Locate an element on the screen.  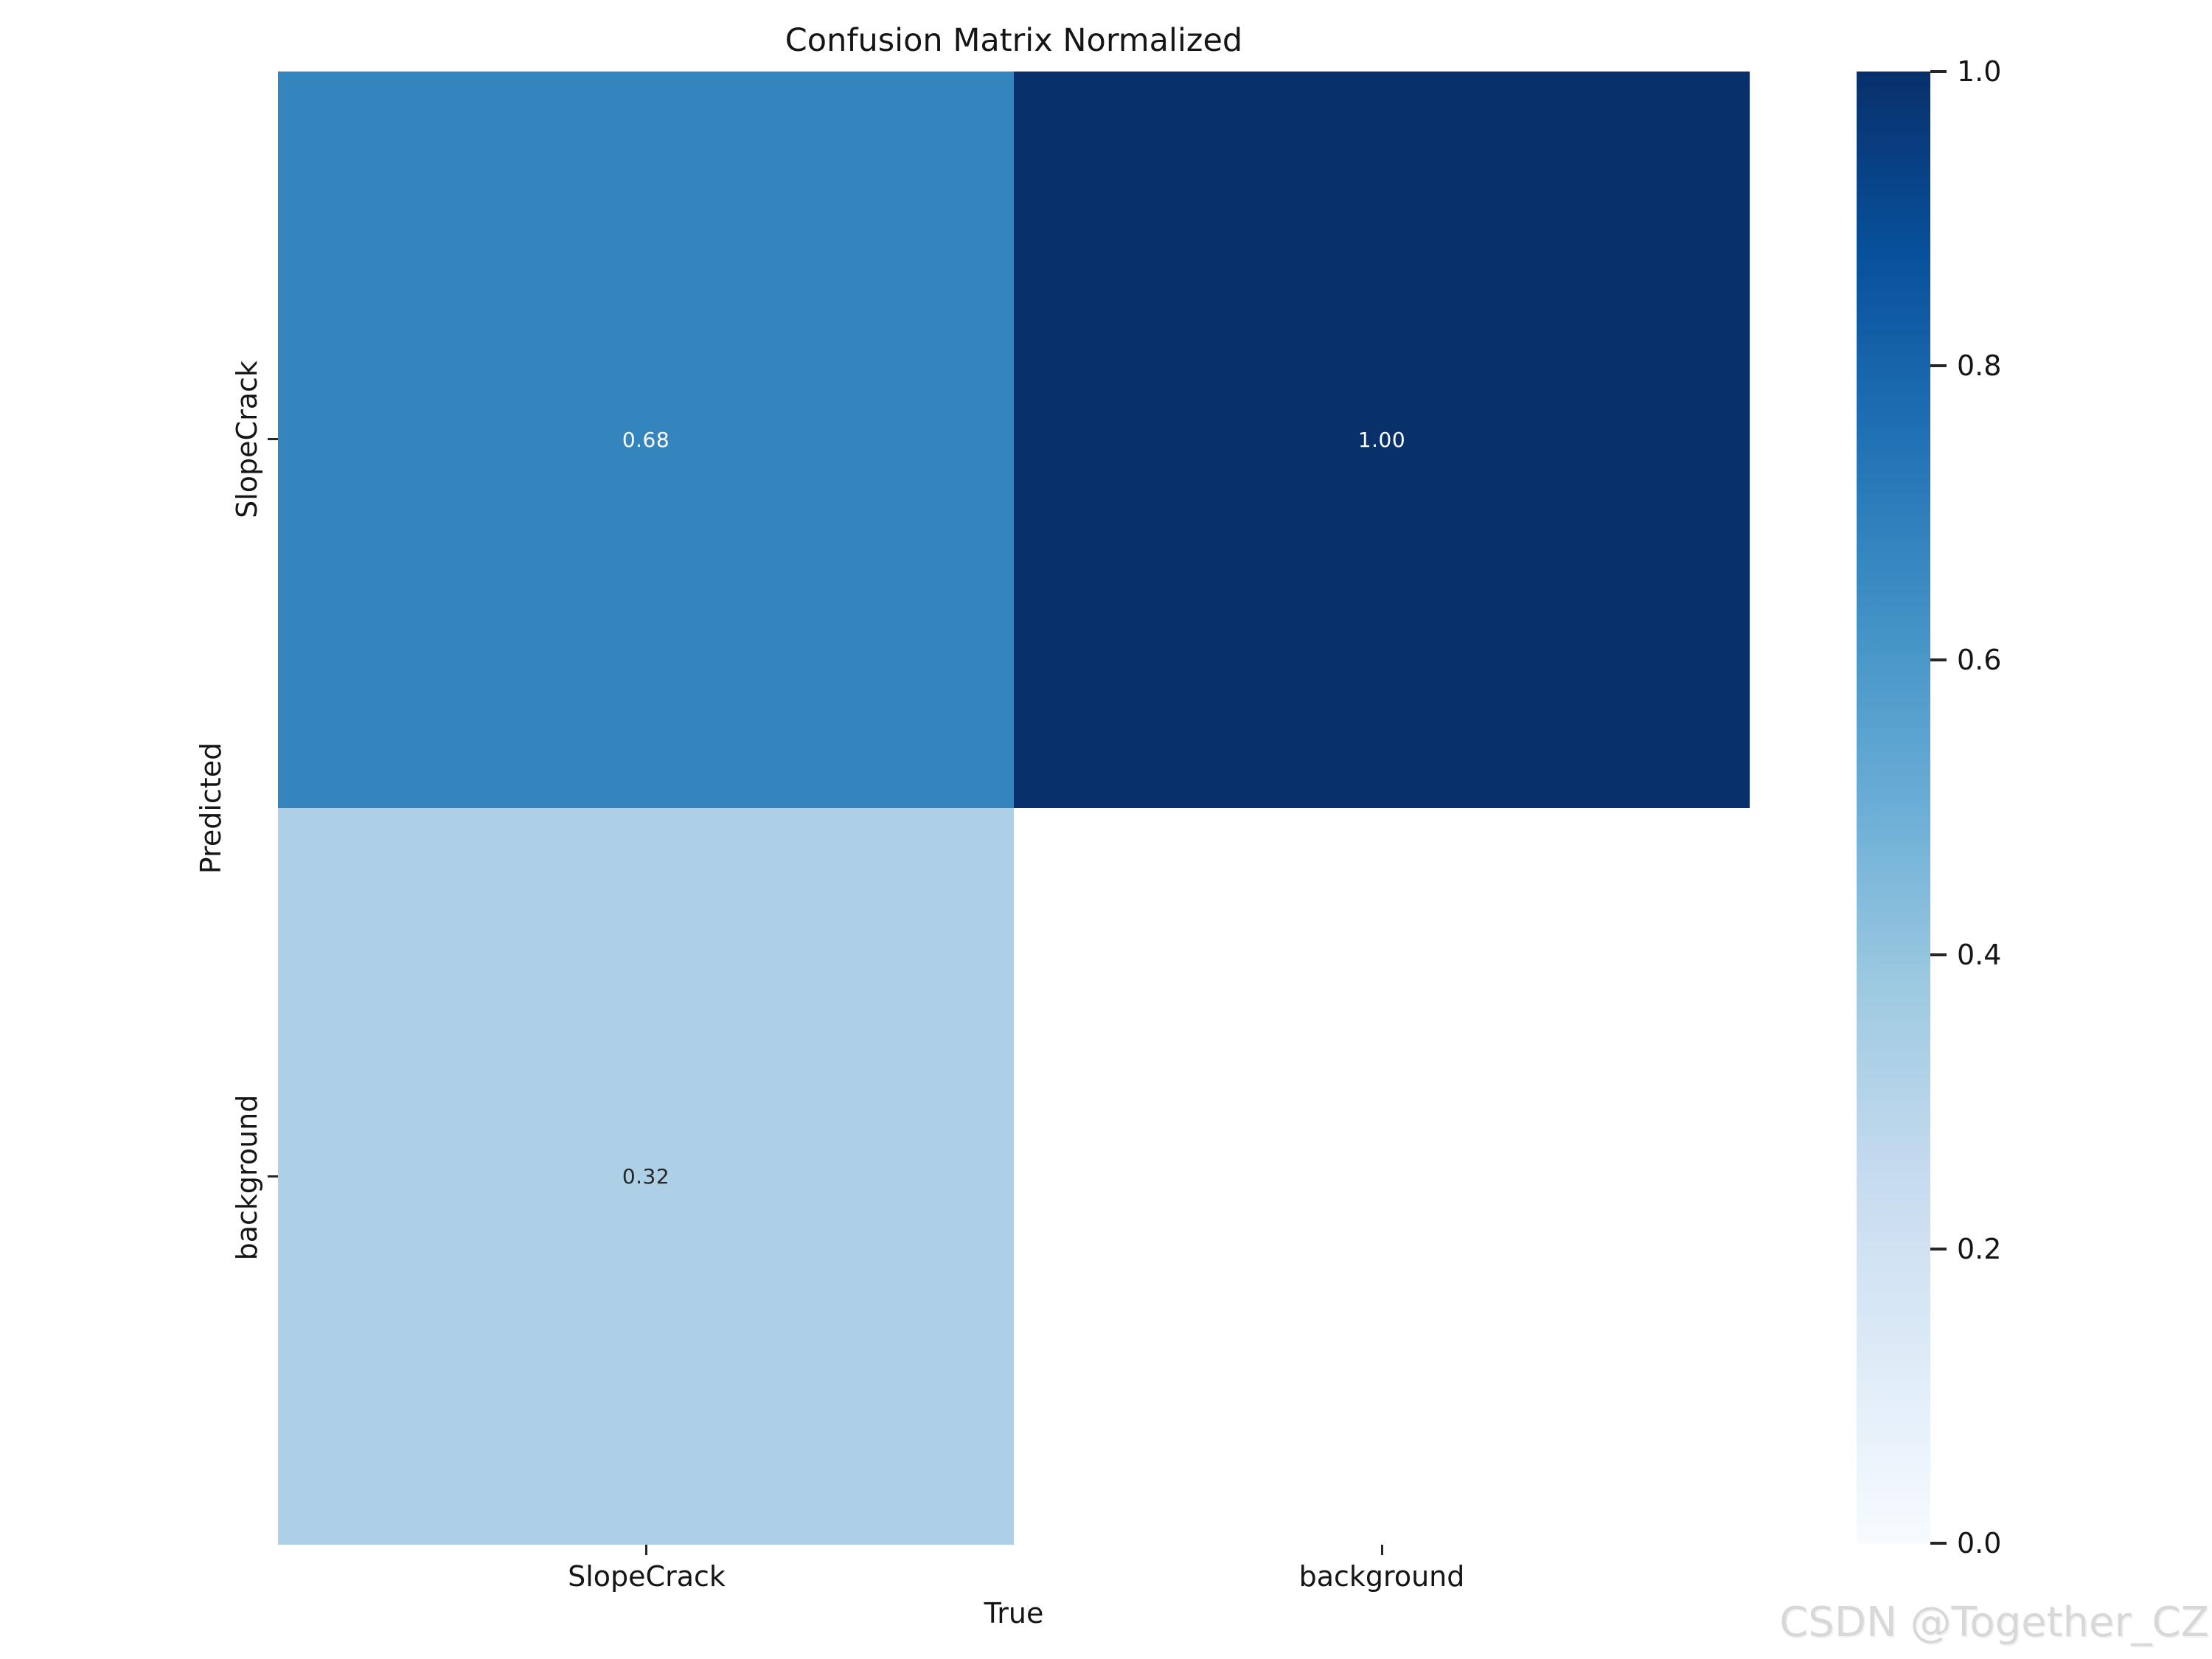
colorbar-tick: 0.8 is located at coordinates (1965, 365).